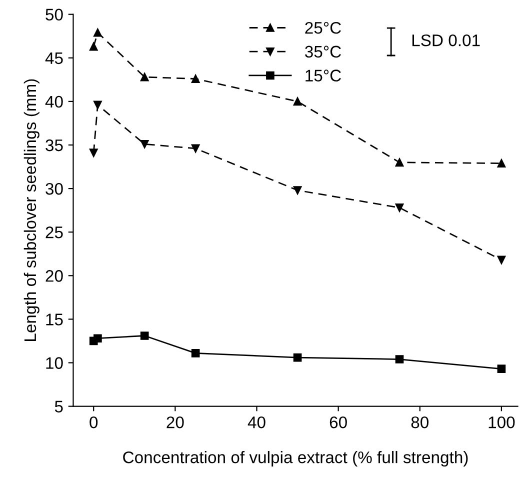  What do you see at coordinates (257, 422) in the screenshot?
I see `x-tick-label: 40` at bounding box center [257, 422].